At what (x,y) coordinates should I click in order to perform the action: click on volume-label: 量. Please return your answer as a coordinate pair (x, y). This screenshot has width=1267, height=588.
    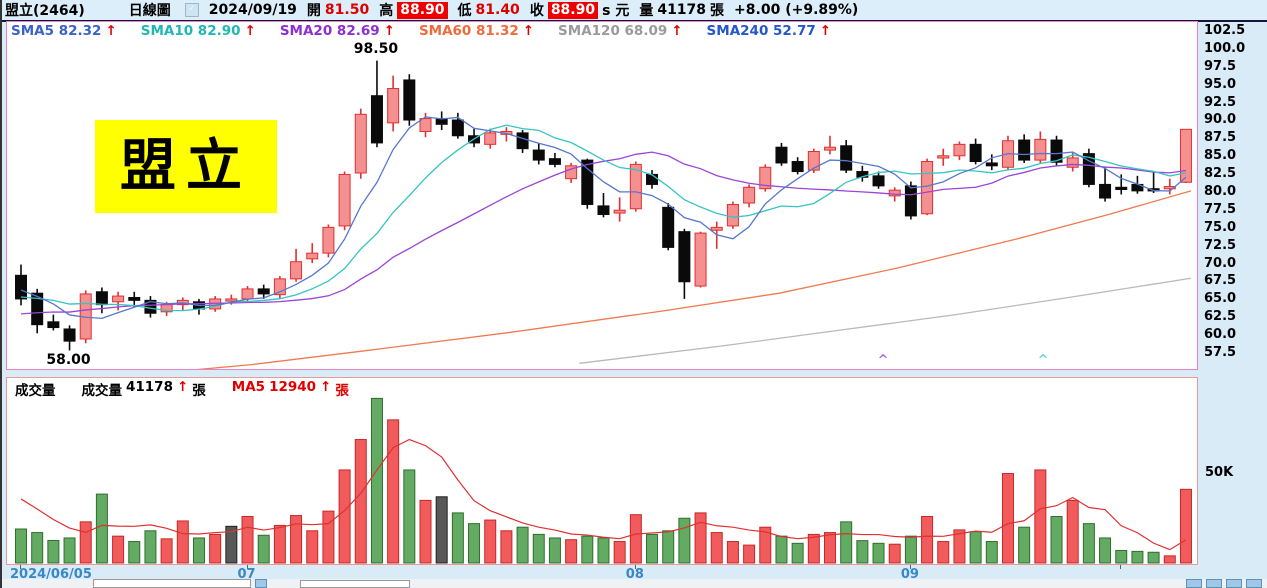
    Looking at the image, I should click on (646, 11).